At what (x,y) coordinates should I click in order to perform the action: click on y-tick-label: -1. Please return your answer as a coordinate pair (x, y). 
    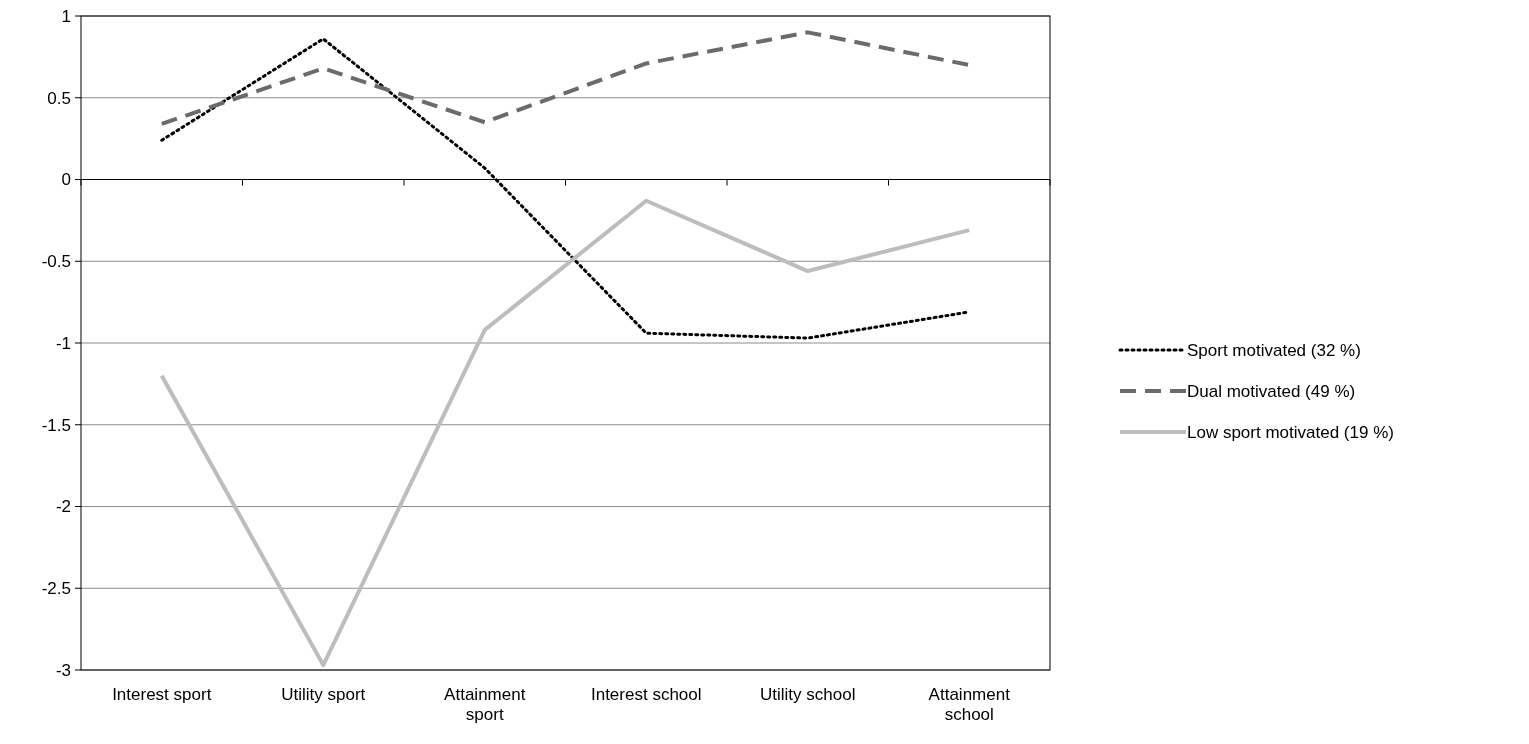
    Looking at the image, I should click on (63, 343).